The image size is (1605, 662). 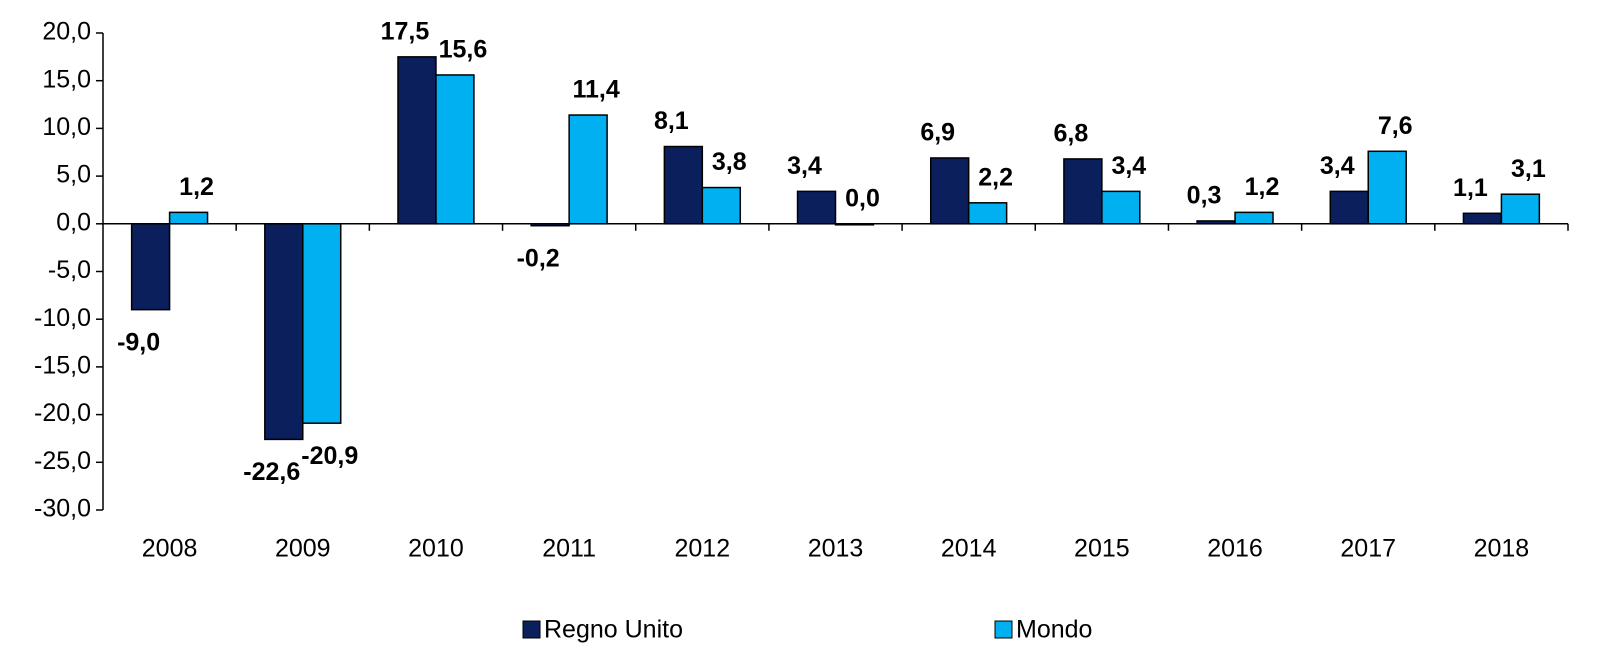 What do you see at coordinates (613, 630) in the screenshot?
I see `legend-label: Regno Unito` at bounding box center [613, 630].